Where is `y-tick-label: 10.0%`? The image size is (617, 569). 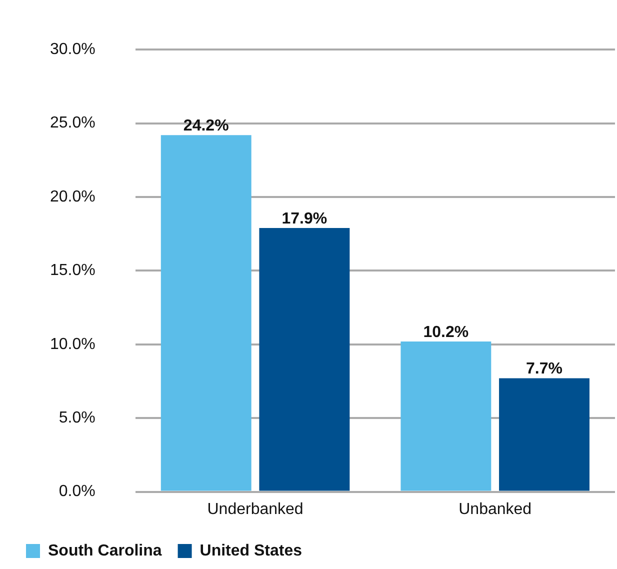
y-tick-label: 10.0% is located at coordinates (73, 344).